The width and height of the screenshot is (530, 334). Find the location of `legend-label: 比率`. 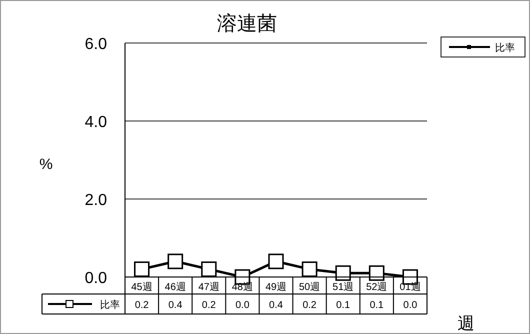

legend-label: 比率 is located at coordinates (110, 305).